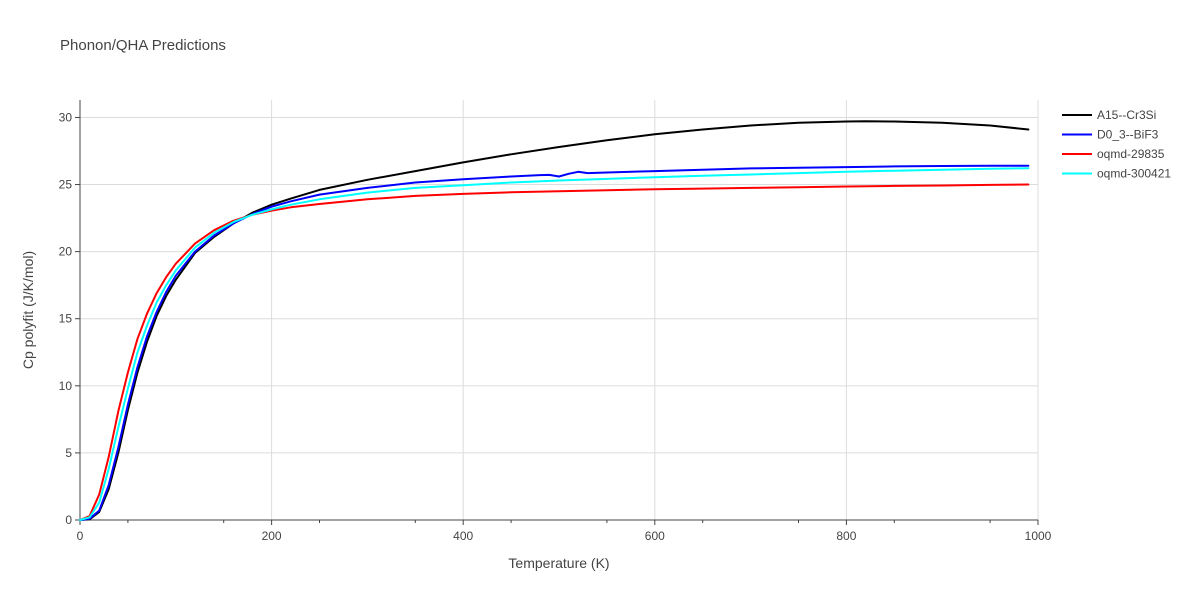  Describe the element at coordinates (80, 536) in the screenshot. I see `x-tick-label: 0` at that location.